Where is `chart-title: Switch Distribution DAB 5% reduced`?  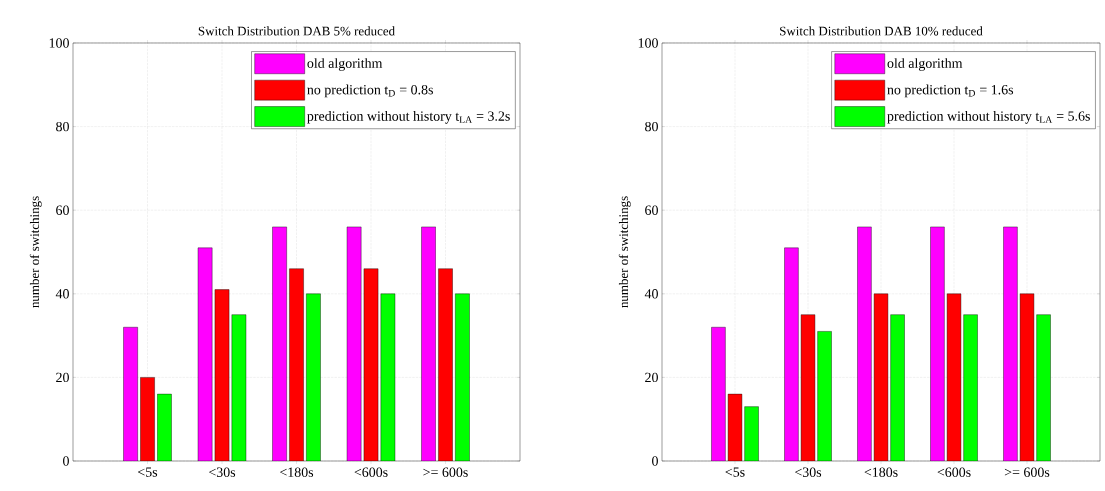
chart-title: Switch Distribution DAB 5% reduced is located at coordinates (296, 31).